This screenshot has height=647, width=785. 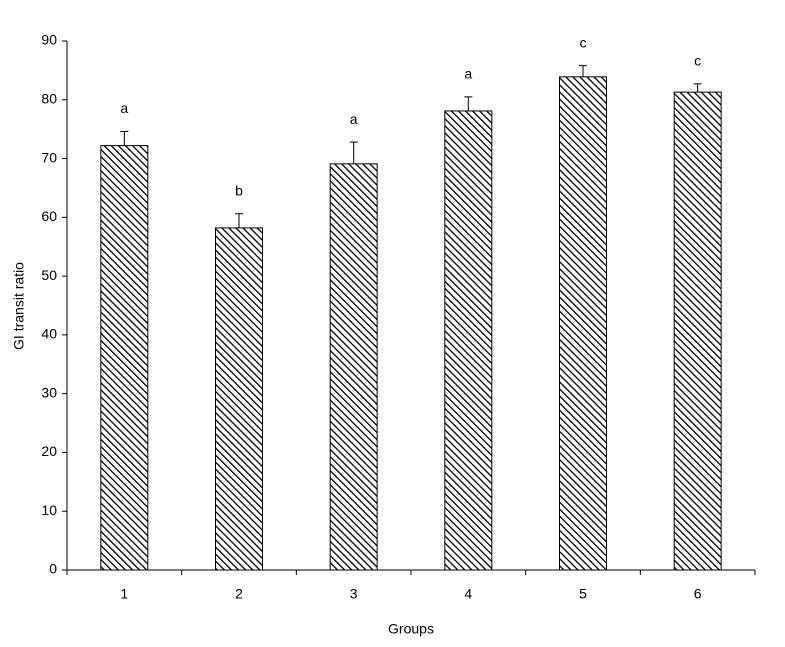 I want to click on y-tick-label: 30, so click(x=49, y=392).